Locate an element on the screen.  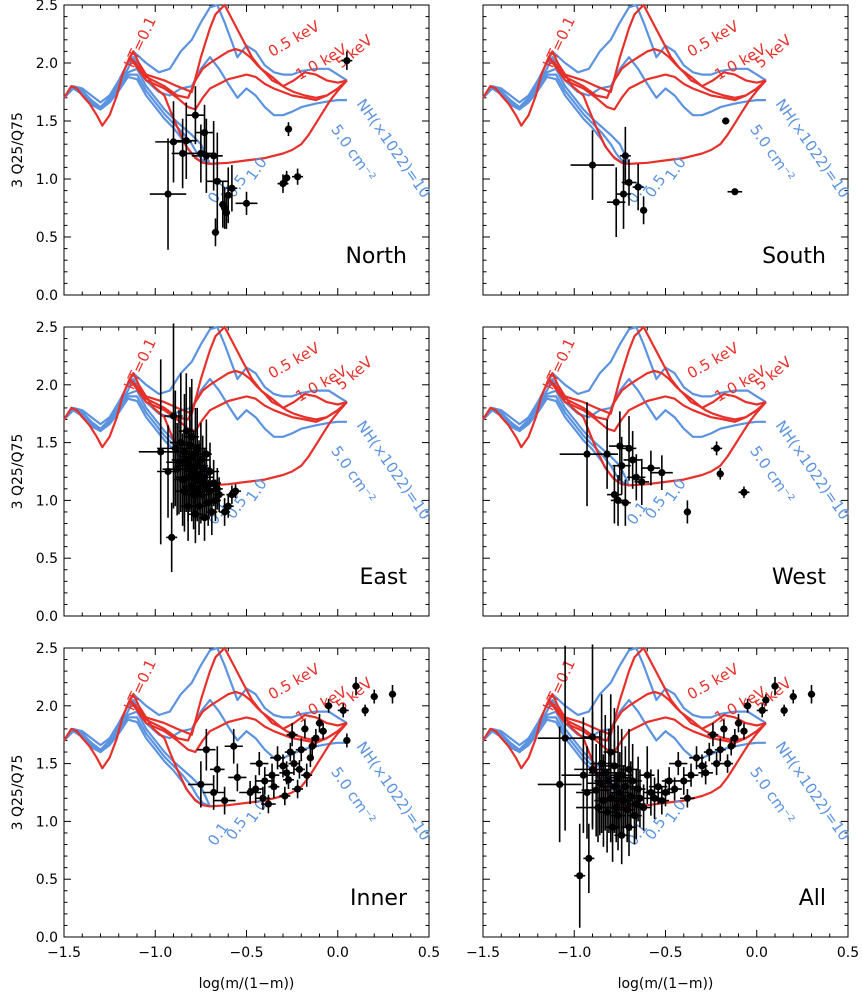
x-tick-label: 0.0 is located at coordinates (338, 953).